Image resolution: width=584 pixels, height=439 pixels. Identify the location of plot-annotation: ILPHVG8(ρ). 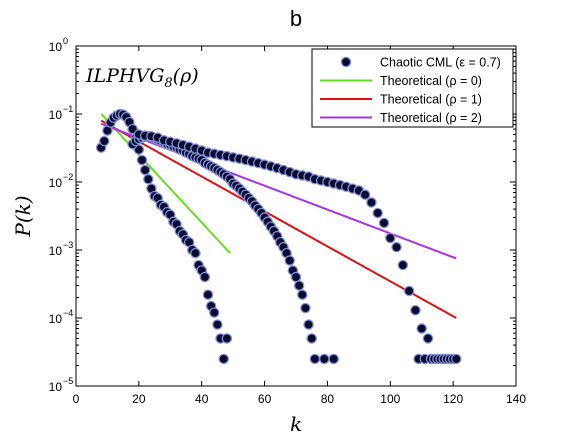
(142, 78).